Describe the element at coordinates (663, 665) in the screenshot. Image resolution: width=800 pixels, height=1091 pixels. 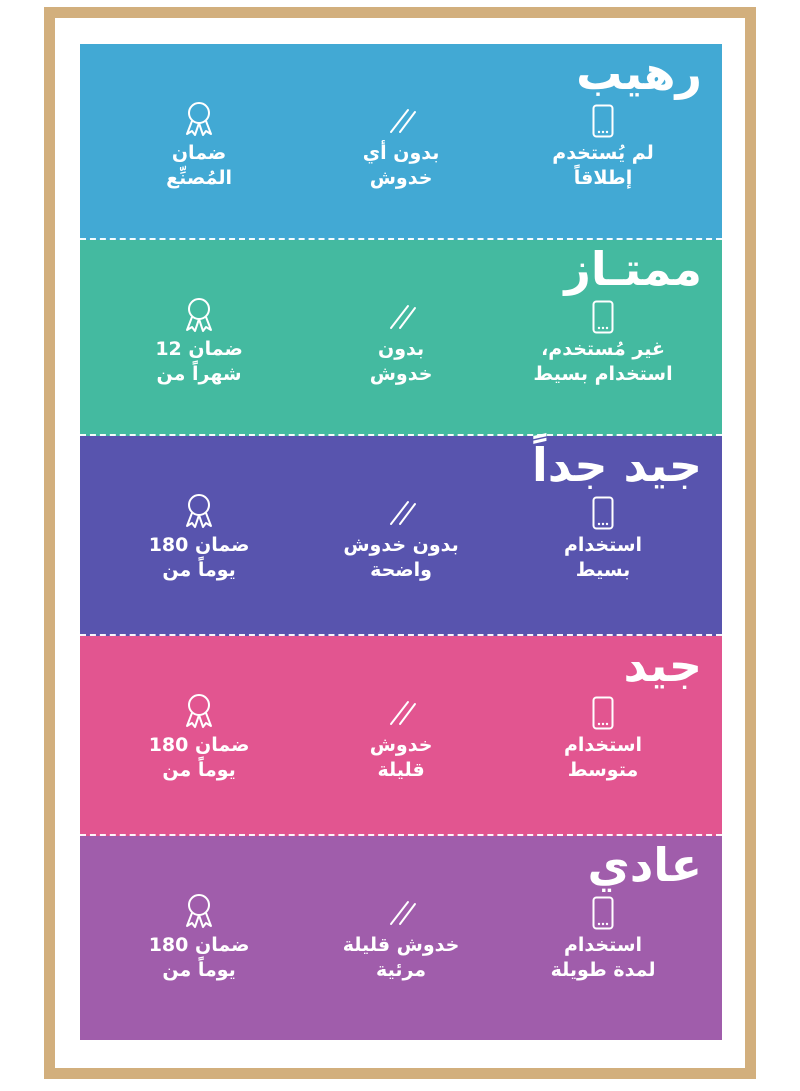
I see `grade-title: جيد` at that location.